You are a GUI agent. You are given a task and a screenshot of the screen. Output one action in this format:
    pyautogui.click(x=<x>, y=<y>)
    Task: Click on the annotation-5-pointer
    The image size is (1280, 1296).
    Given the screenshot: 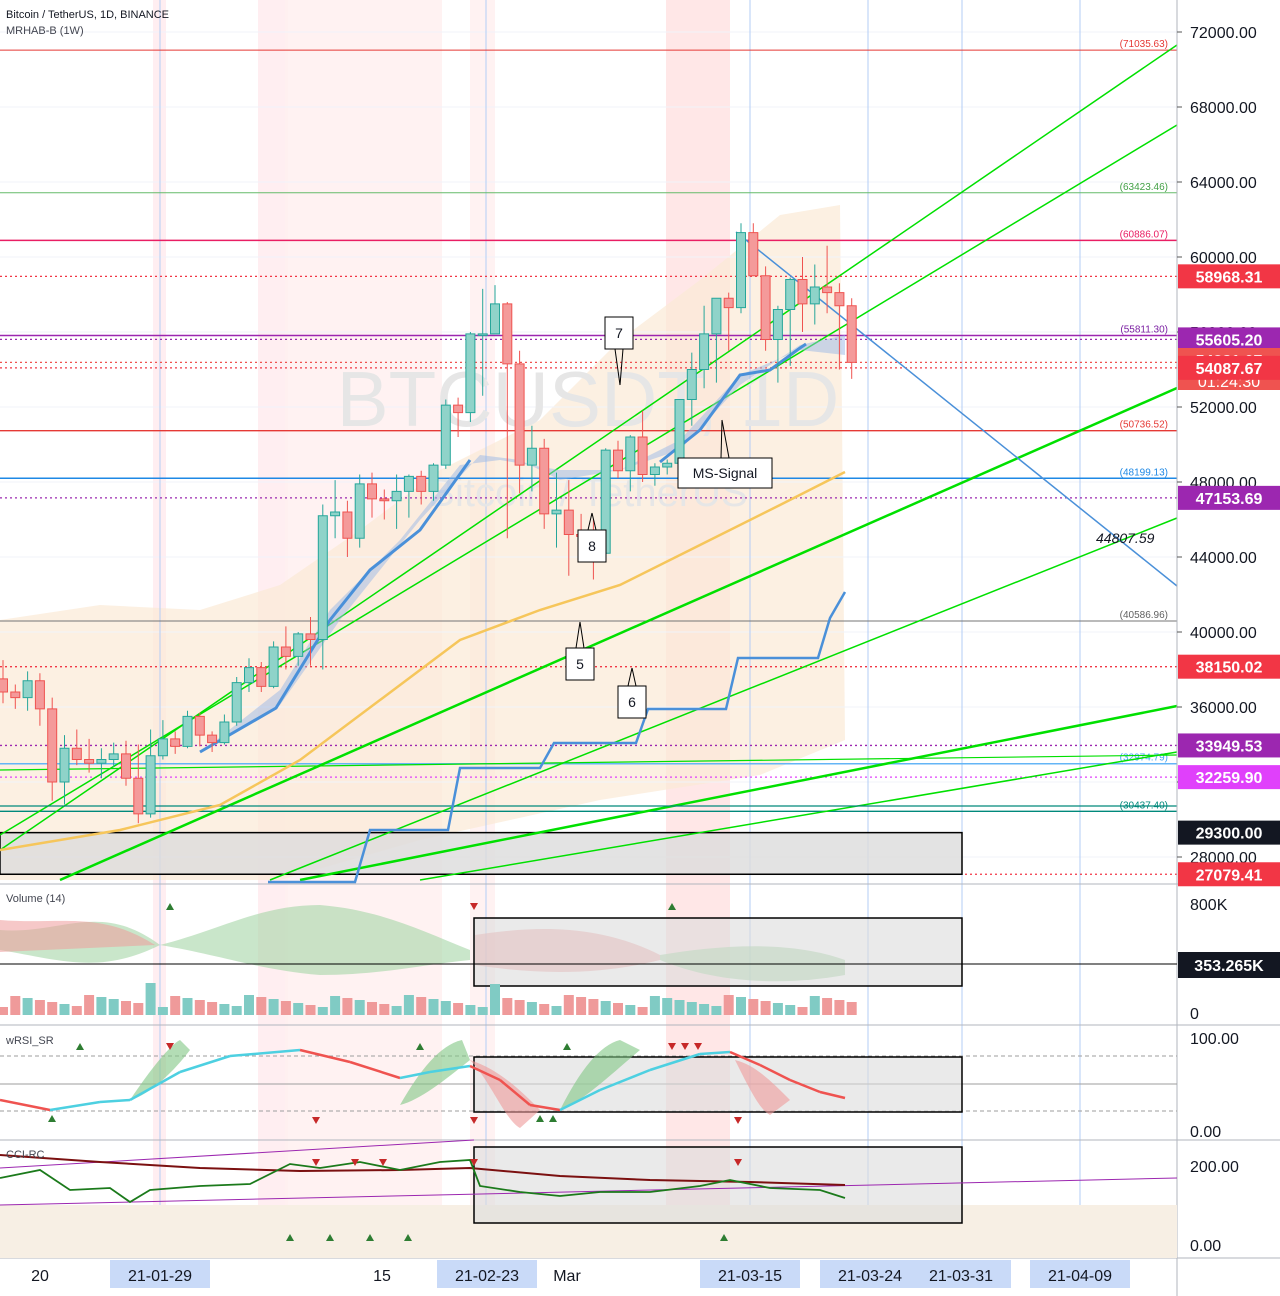 What is the action you would take?
    pyautogui.click(x=582, y=635)
    